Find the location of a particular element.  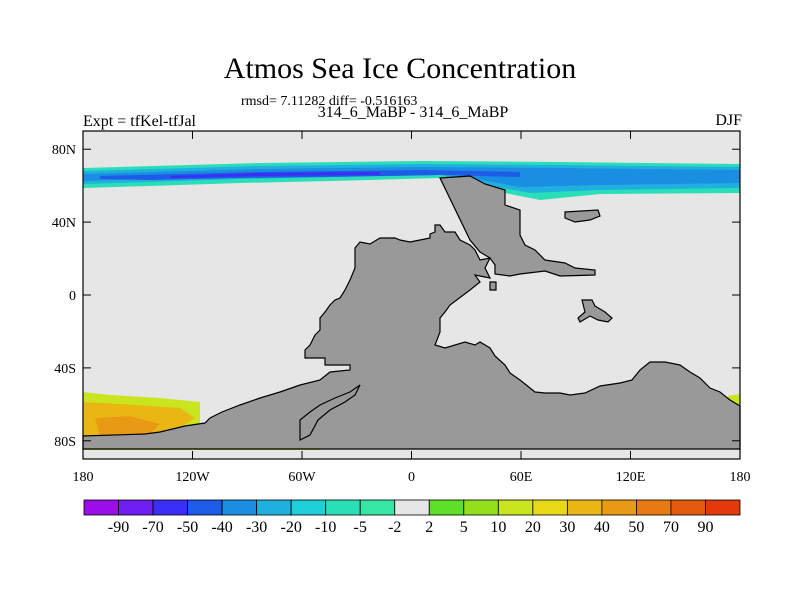

colorbar-label: 2 is located at coordinates (429, 527).